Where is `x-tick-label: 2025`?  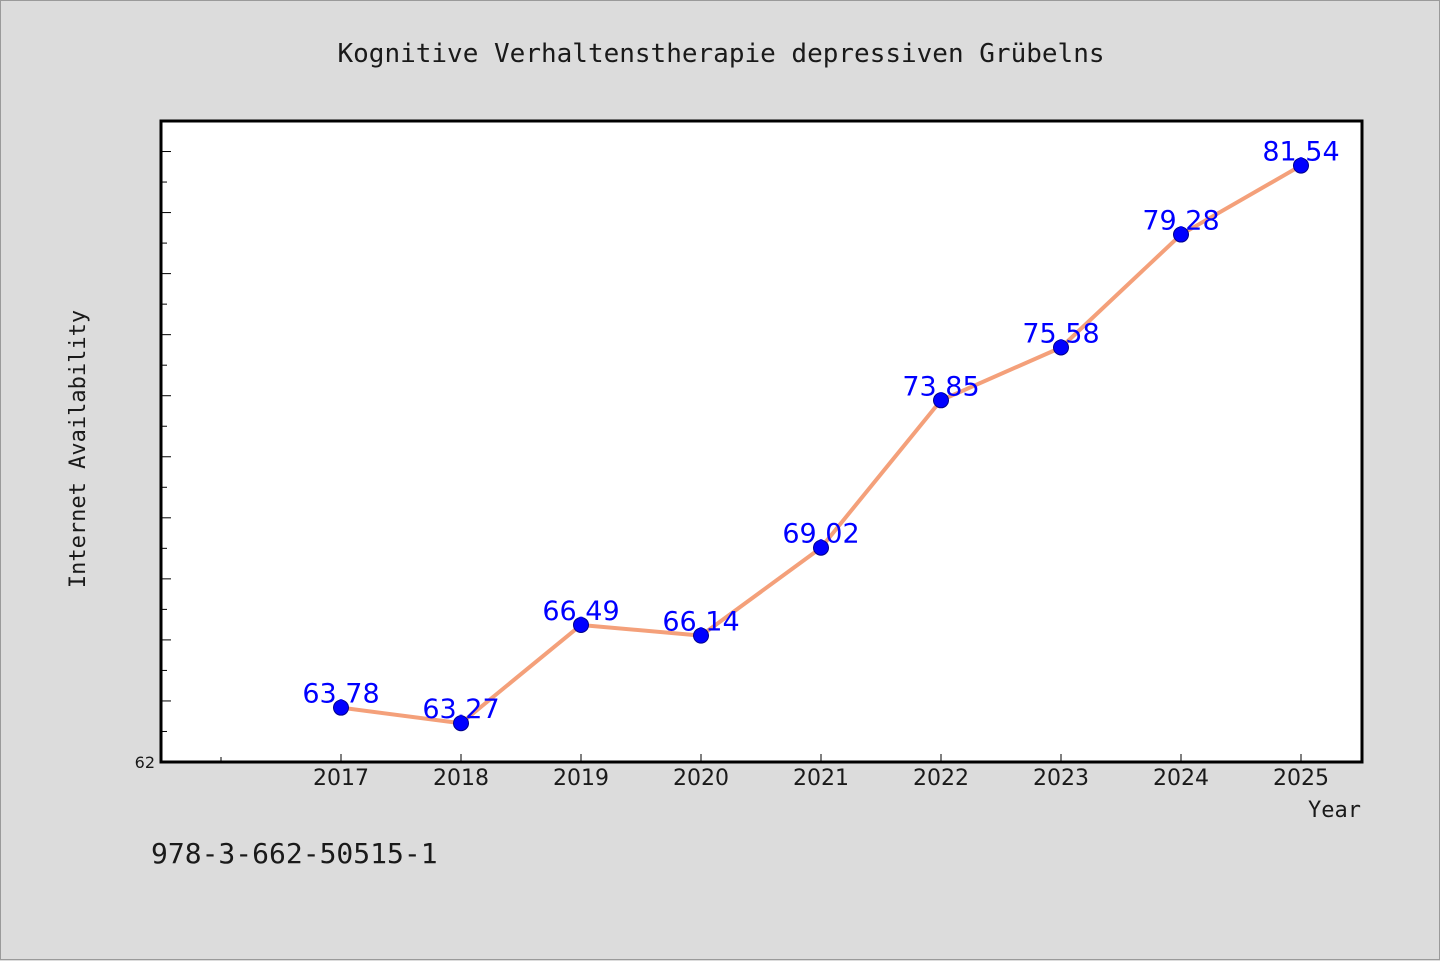 x-tick-label: 2025 is located at coordinates (1301, 778).